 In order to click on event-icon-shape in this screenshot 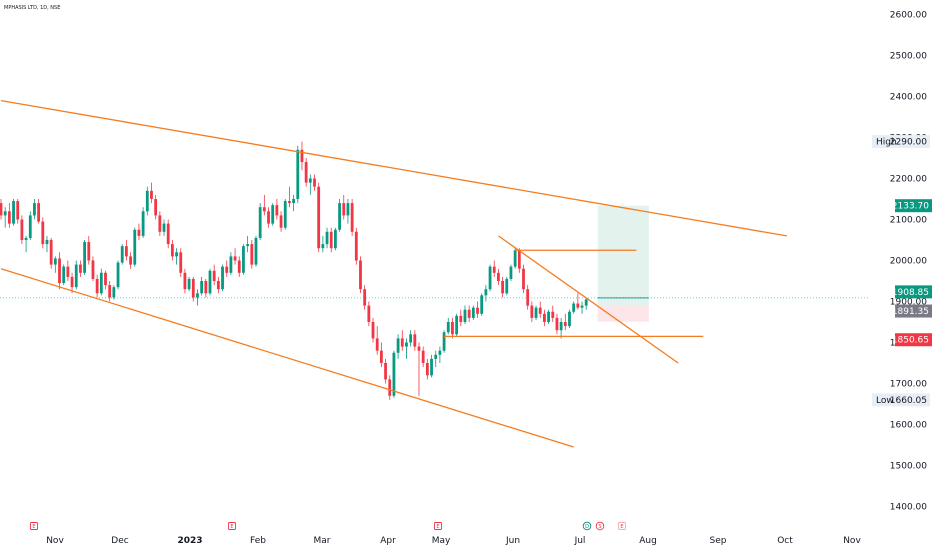, I will do `click(232, 526)`.